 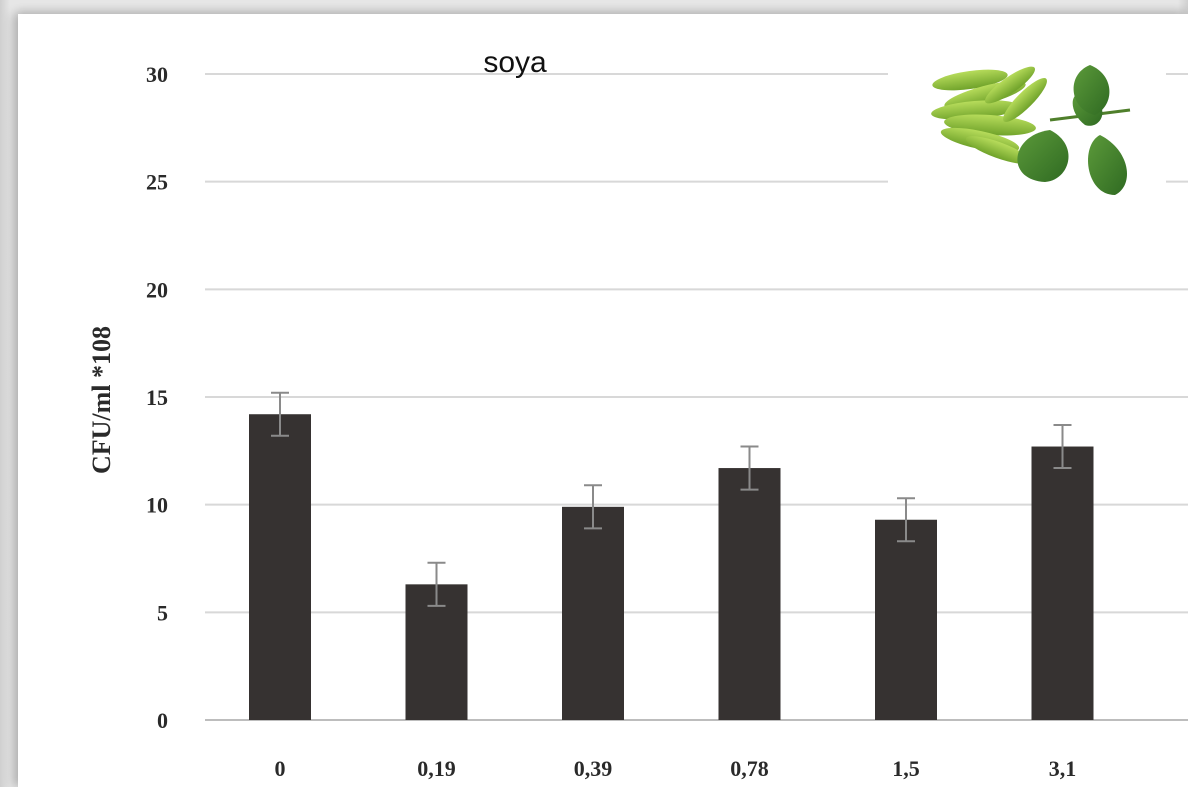 What do you see at coordinates (676, 768) in the screenshot?
I see `x-axis-ticks: 0 0,19 0,39 0,78 1,5 3,1` at bounding box center [676, 768].